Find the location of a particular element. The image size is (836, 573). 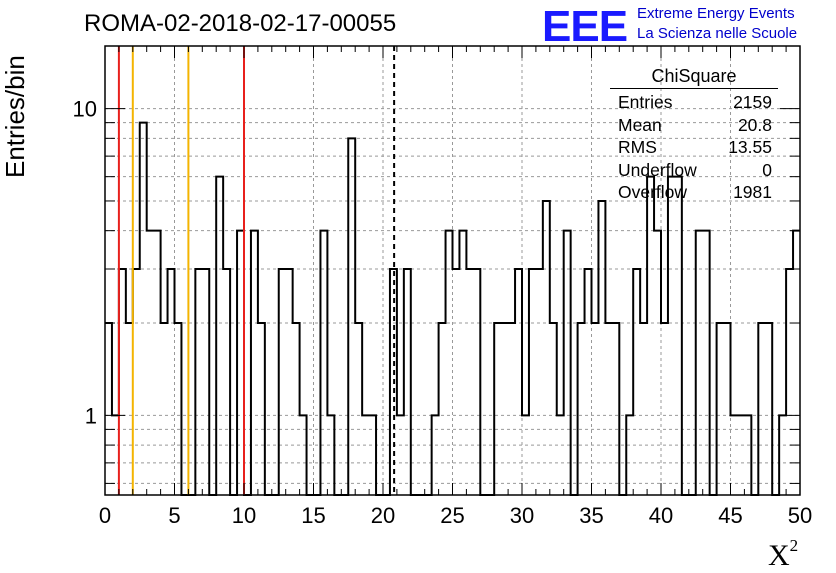

logo-line-1: Extreme Energy Events is located at coordinates (716, 13).